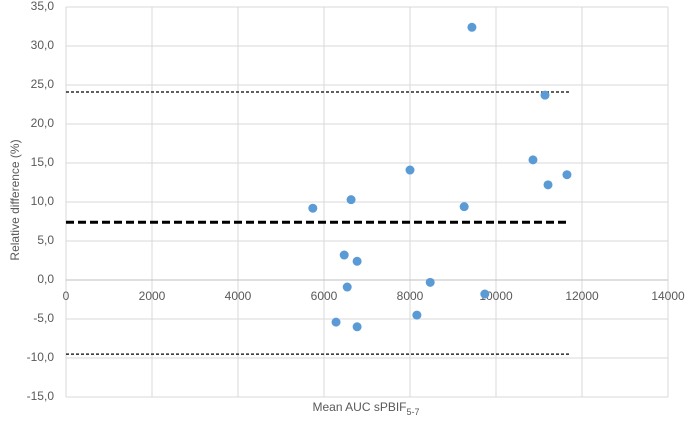  I want to click on y-tick-label: 0,0, so click(45, 279).